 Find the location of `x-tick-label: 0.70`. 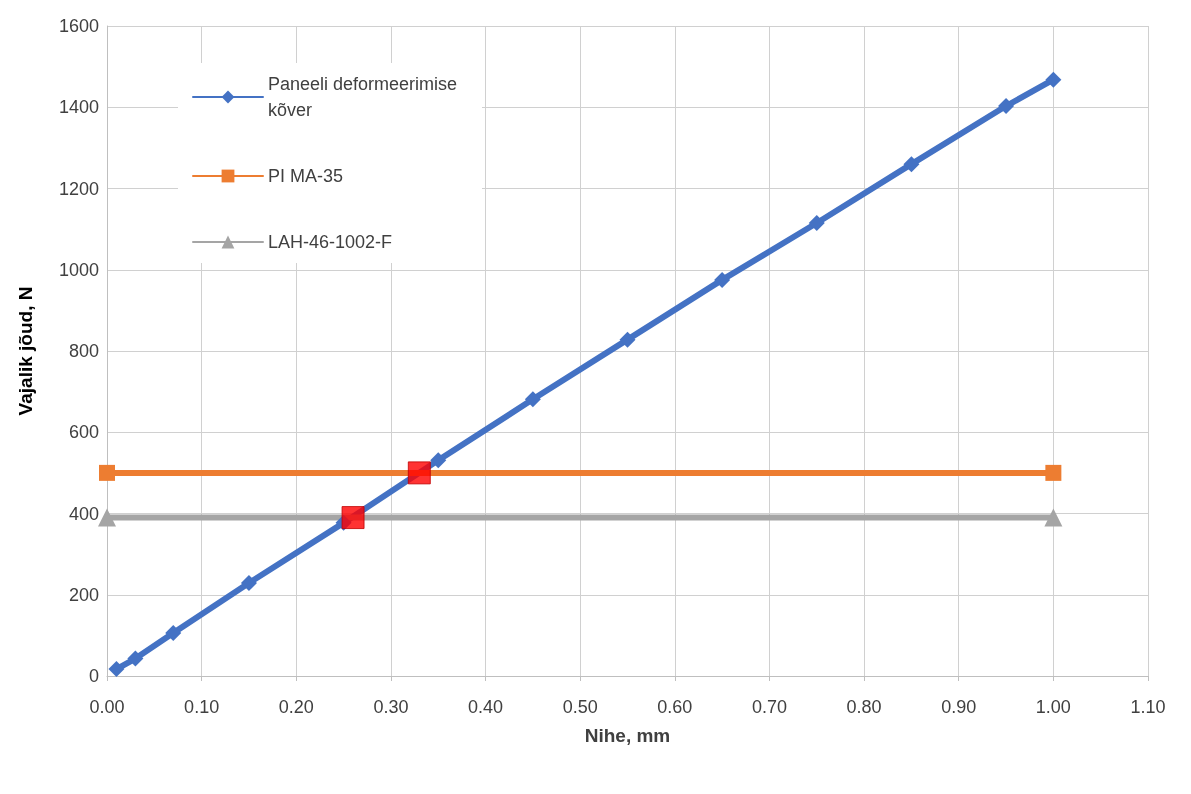

x-tick-label: 0.70 is located at coordinates (769, 707).